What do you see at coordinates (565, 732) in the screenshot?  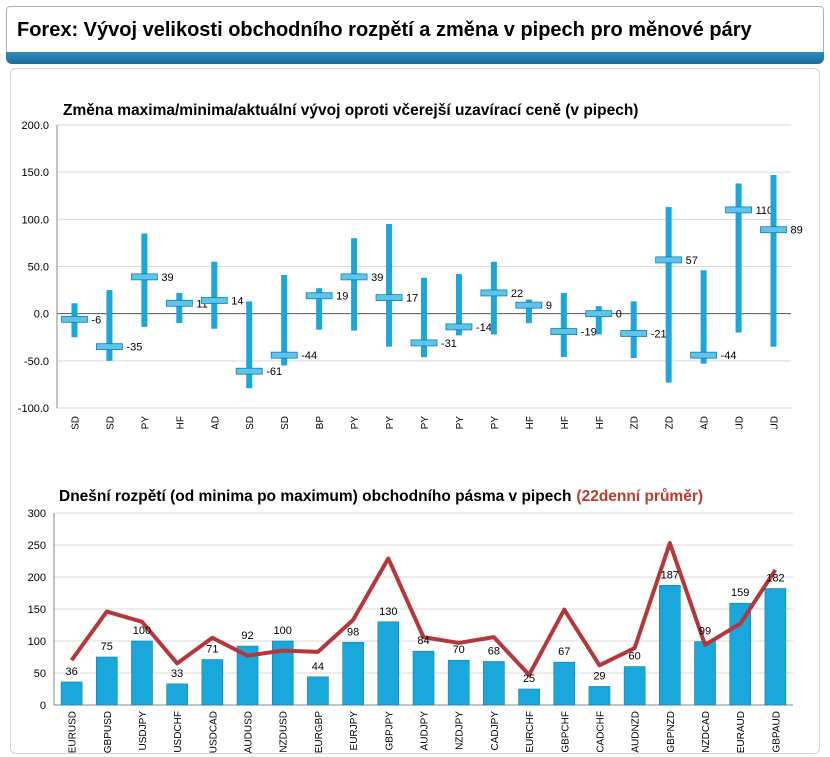 I see `x-tick-label: GBPCHF` at bounding box center [565, 732].